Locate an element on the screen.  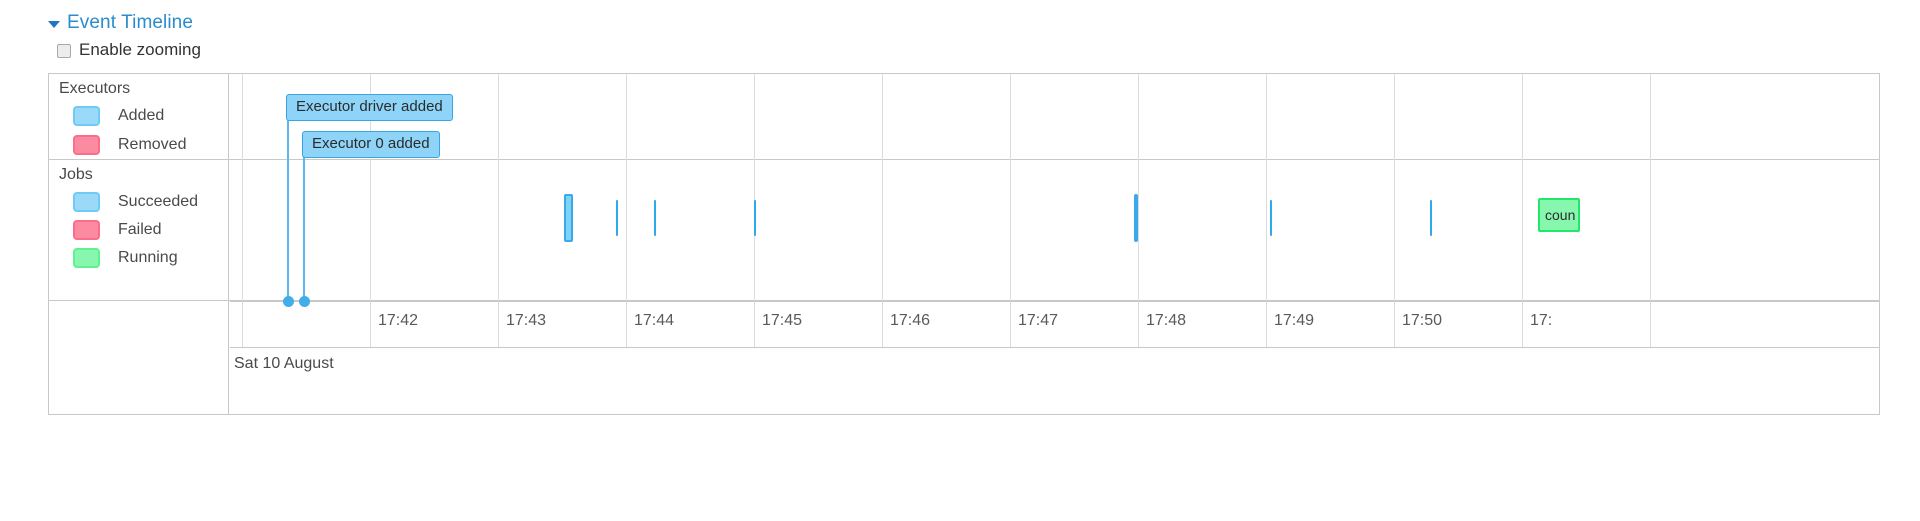
legend-item-succeeded: Succeeded is located at coordinates (135, 202).